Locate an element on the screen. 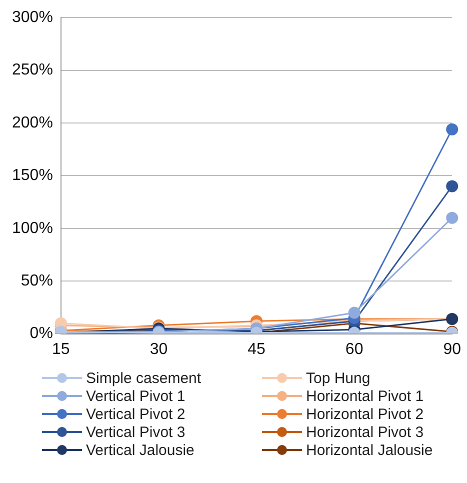 The height and width of the screenshot is (483, 467). legend-label: Top Hung is located at coordinates (338, 378).